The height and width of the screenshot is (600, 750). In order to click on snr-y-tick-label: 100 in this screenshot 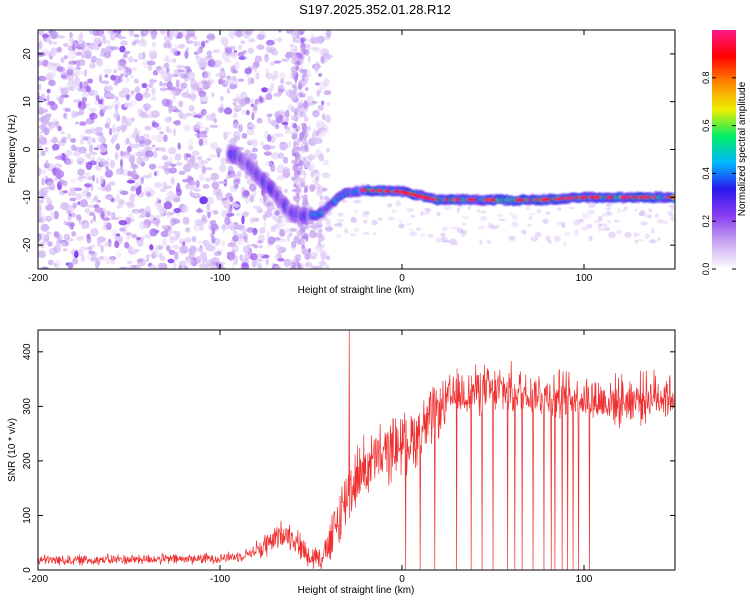, I will do `click(27, 515)`.